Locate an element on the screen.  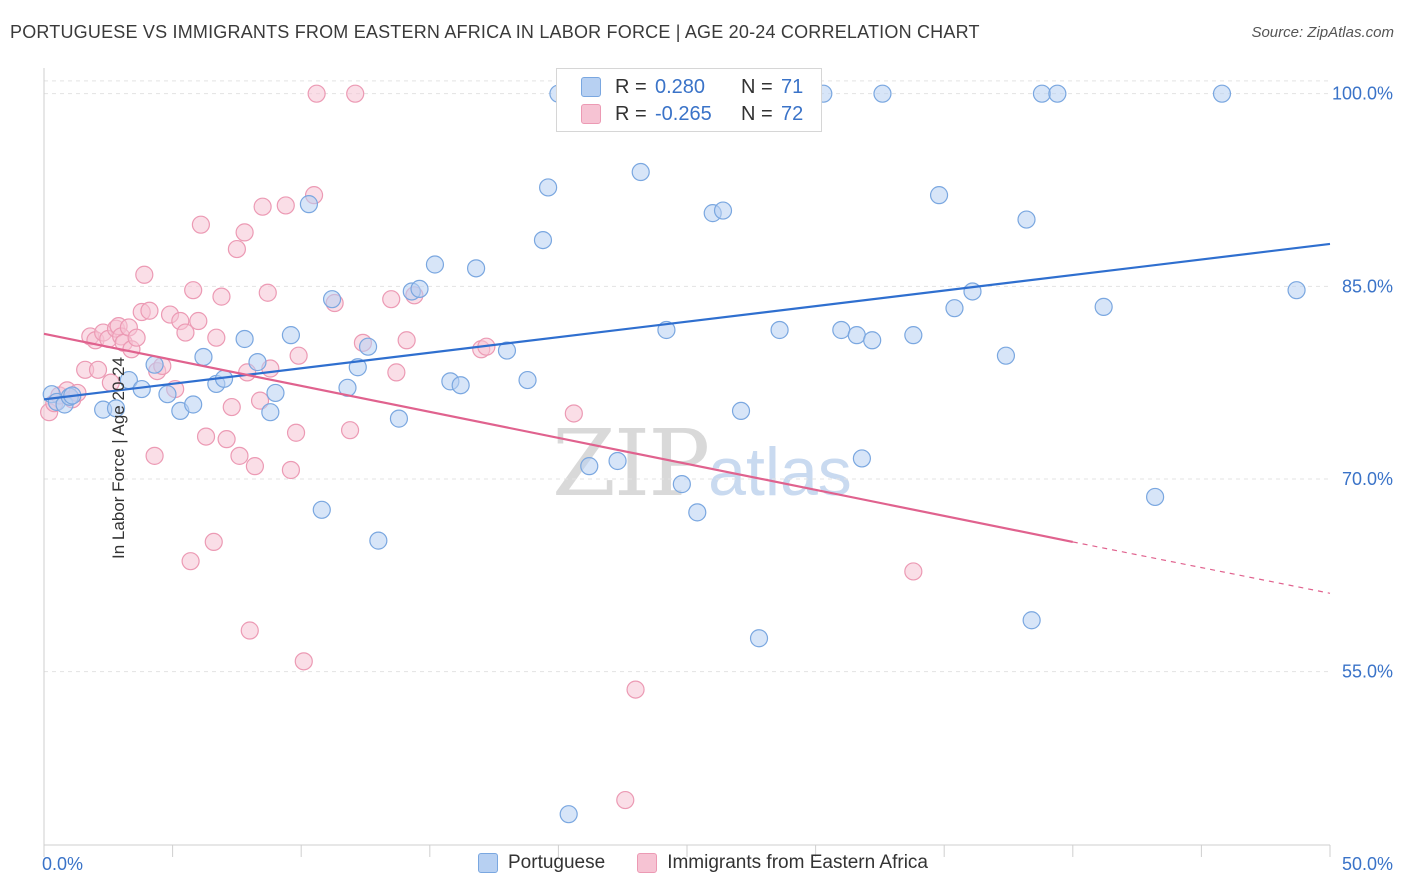
legend-row-portuguese: R = 0.280 N = 71 is located at coordinates (692, 87).